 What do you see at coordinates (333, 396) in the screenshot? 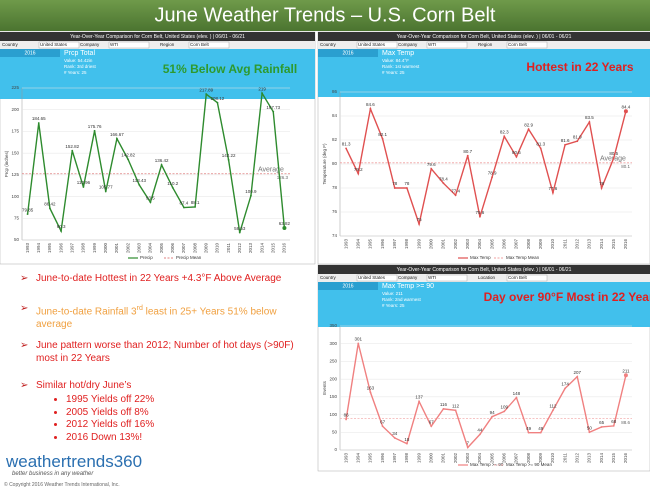
I see `y-tick-label: 150` at bounding box center [333, 396].